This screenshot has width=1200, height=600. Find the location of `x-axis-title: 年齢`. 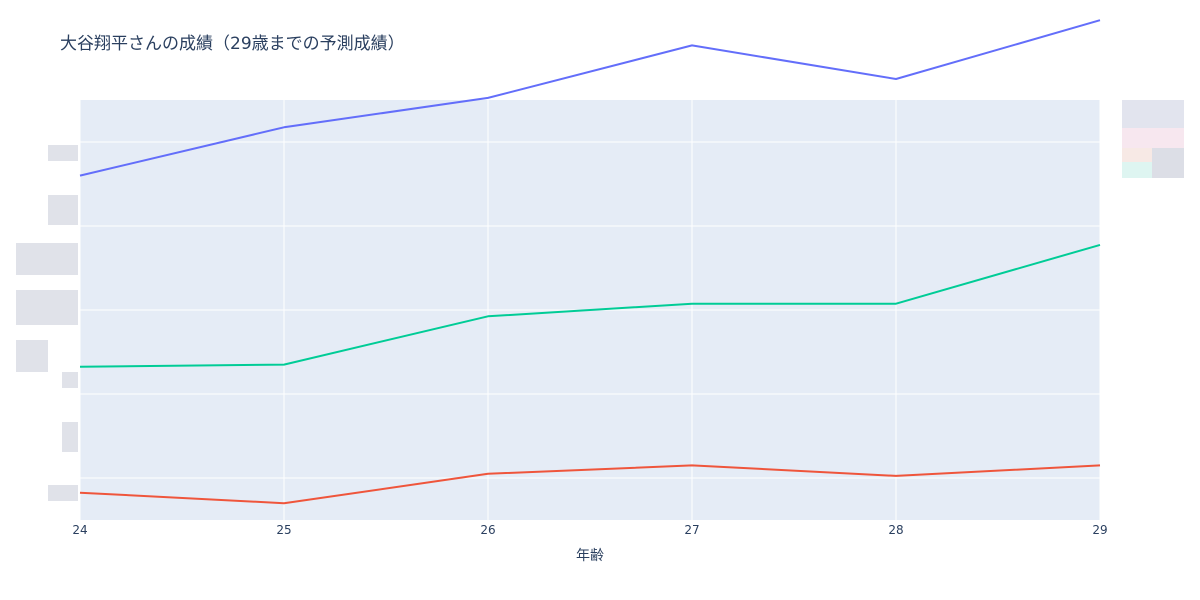

x-axis-title: 年齢 is located at coordinates (590, 556).